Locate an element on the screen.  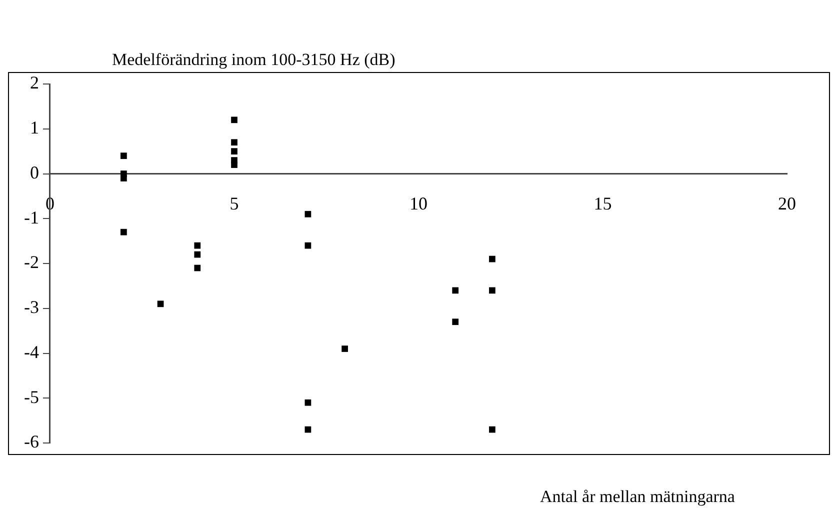
y-tick-label: -6 is located at coordinates (31, 442).